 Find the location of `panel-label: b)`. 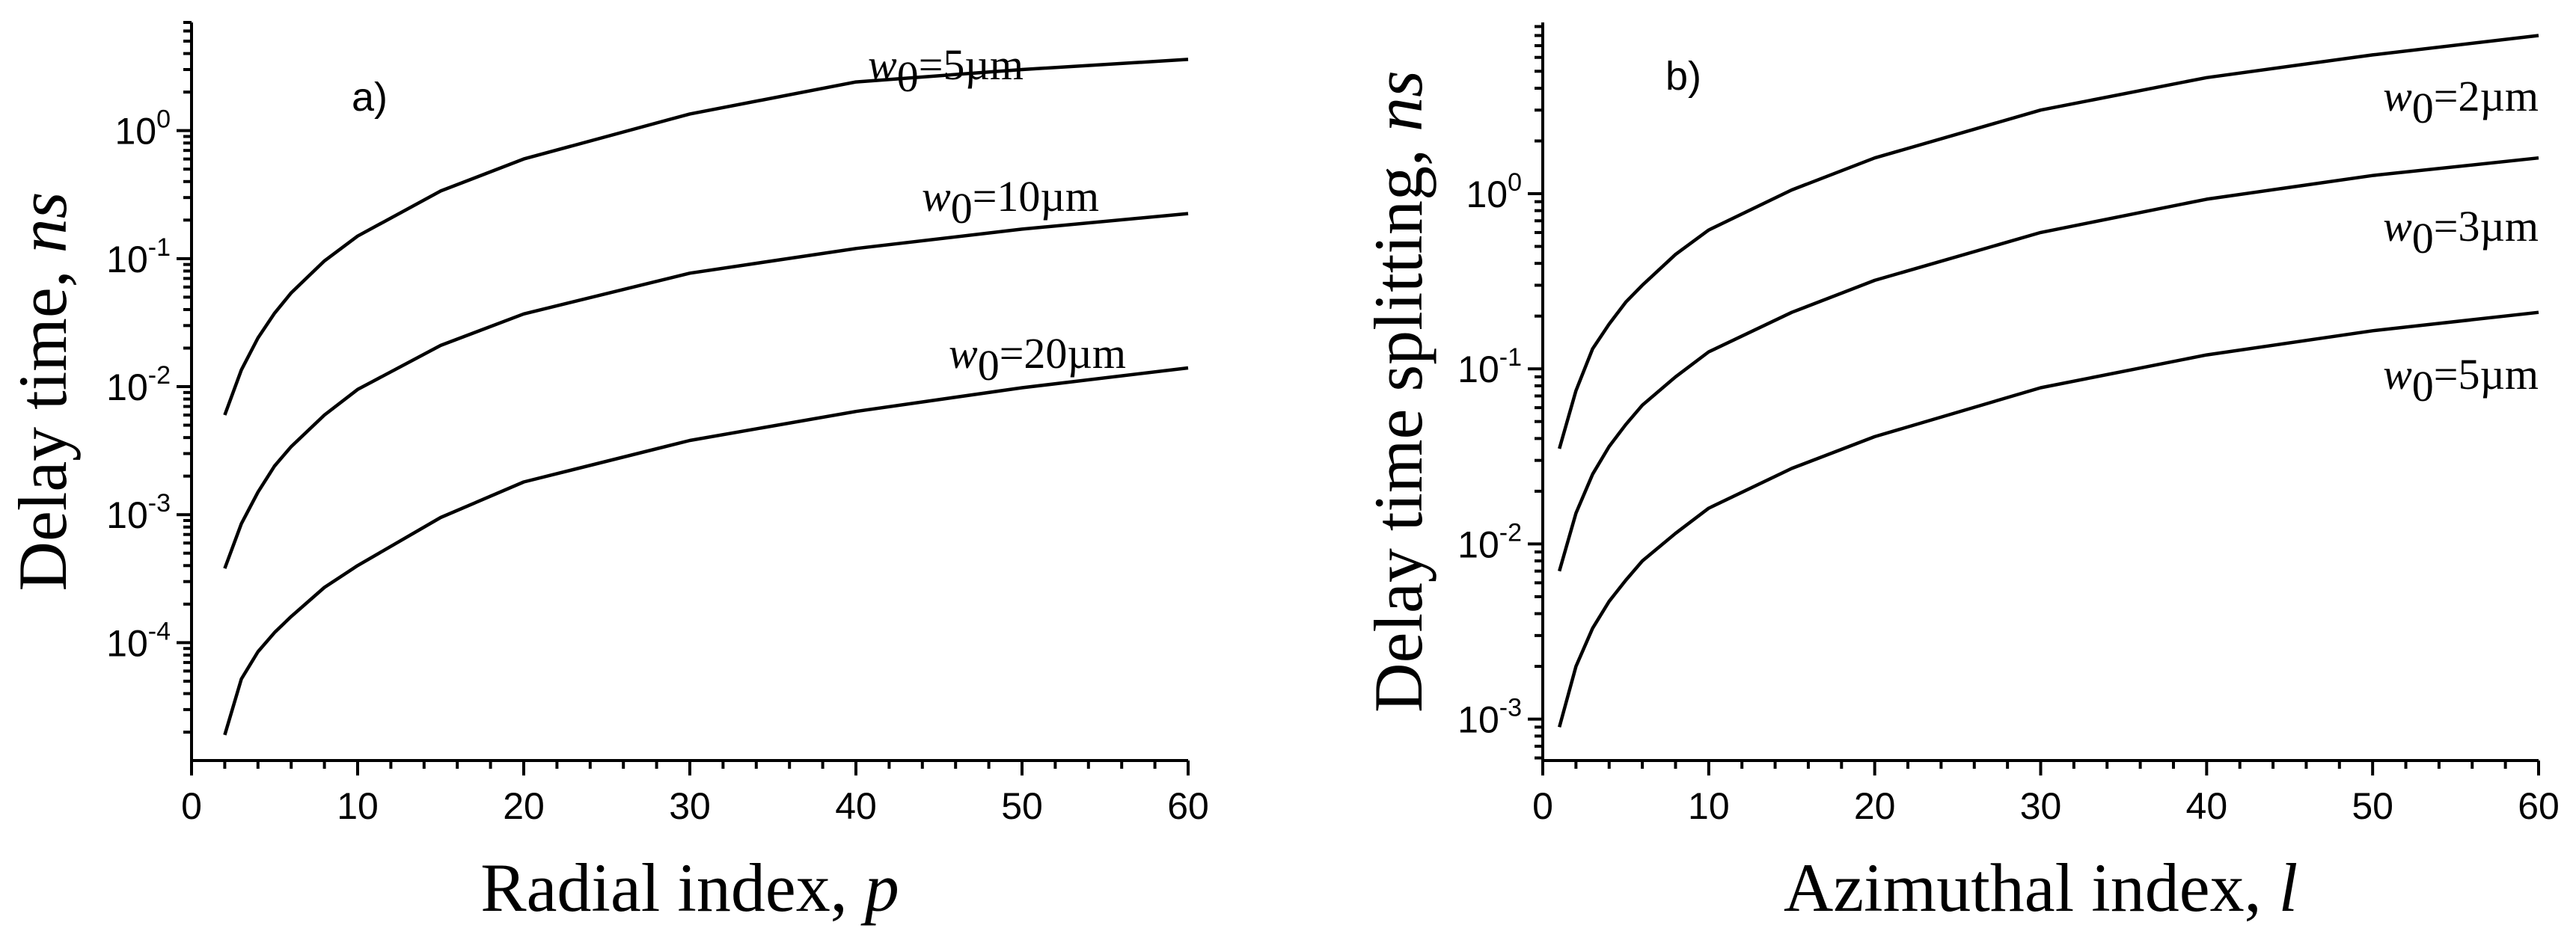

panel-label: b) is located at coordinates (1683, 76).